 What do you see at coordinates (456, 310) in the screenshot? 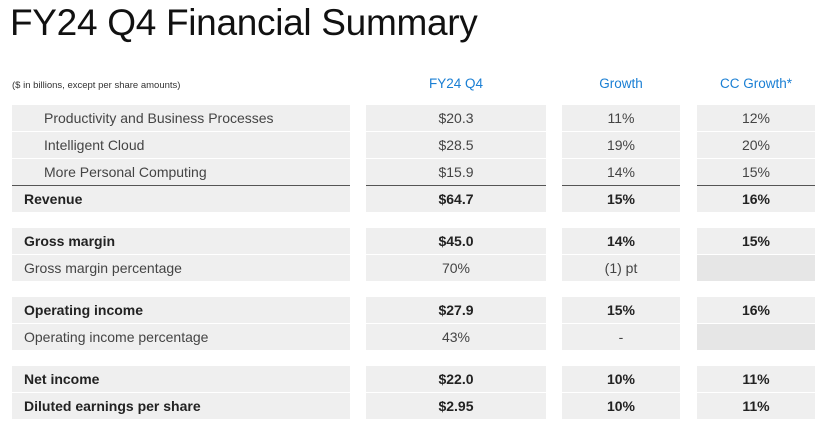
I see `row-operating-income-fy24q4: $27.9` at bounding box center [456, 310].